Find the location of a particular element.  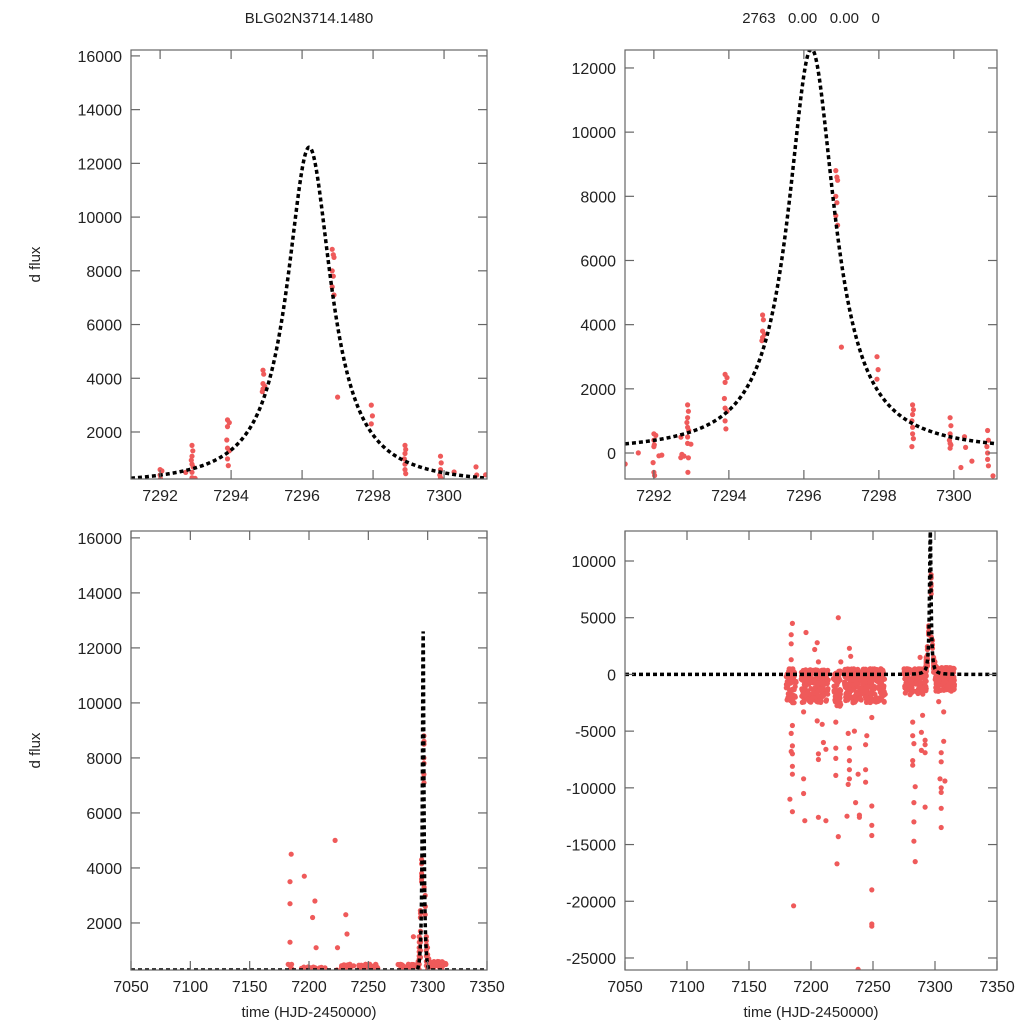

x-tick-label: 7050 is located at coordinates (625, 987).